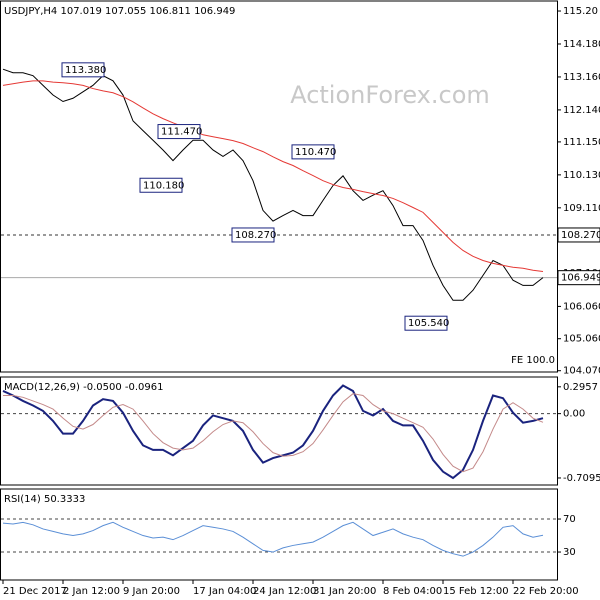 This screenshot has height=600, width=600. Describe the element at coordinates (151, 591) in the screenshot. I see `x-tick-label: 9 Jan 20:00` at that location.